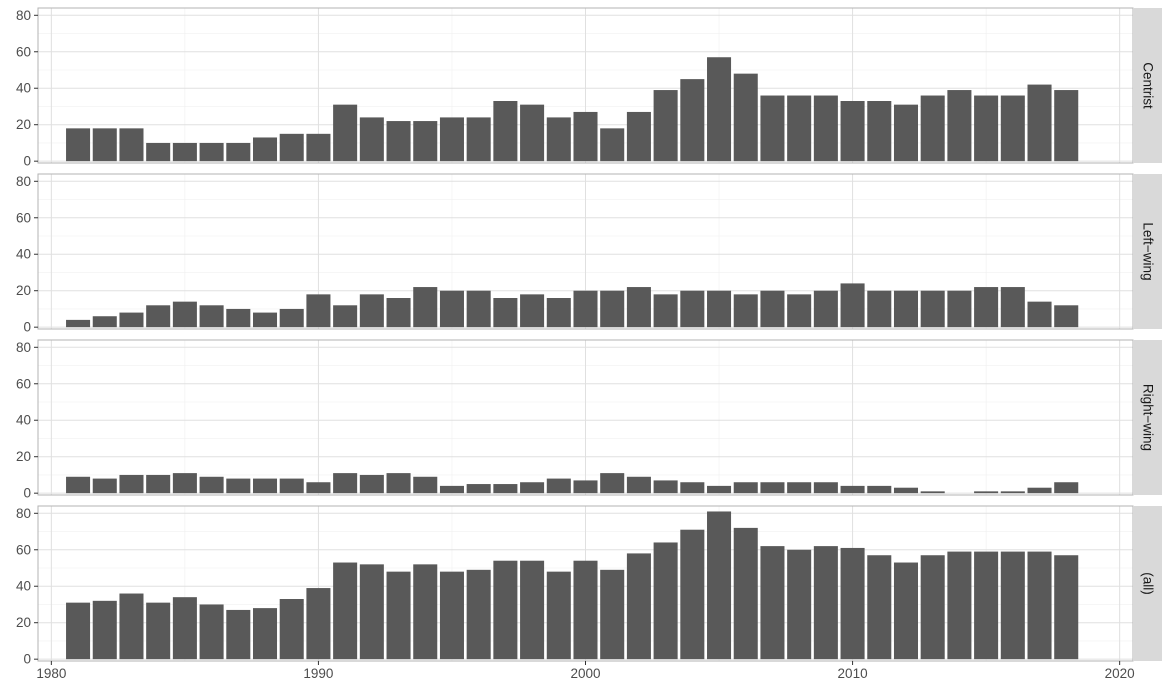 This screenshot has height=687, width=1164. What do you see at coordinates (585, 673) in the screenshot?
I see `x-tick-label: 2000` at bounding box center [585, 673].